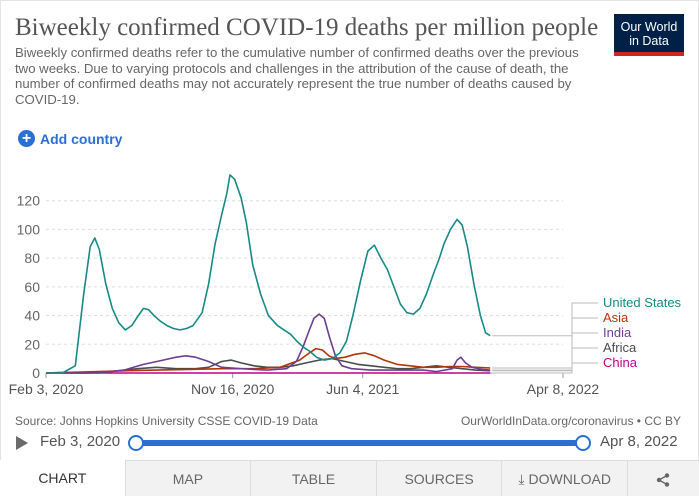  Describe the element at coordinates (232, 389) in the screenshot. I see `x-tick-label: Nov 16, 2020` at that location.